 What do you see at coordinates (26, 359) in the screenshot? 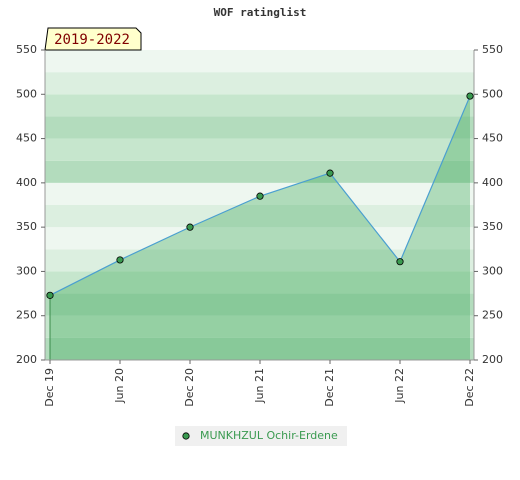
I see `y-tick-label: 200` at bounding box center [26, 359].